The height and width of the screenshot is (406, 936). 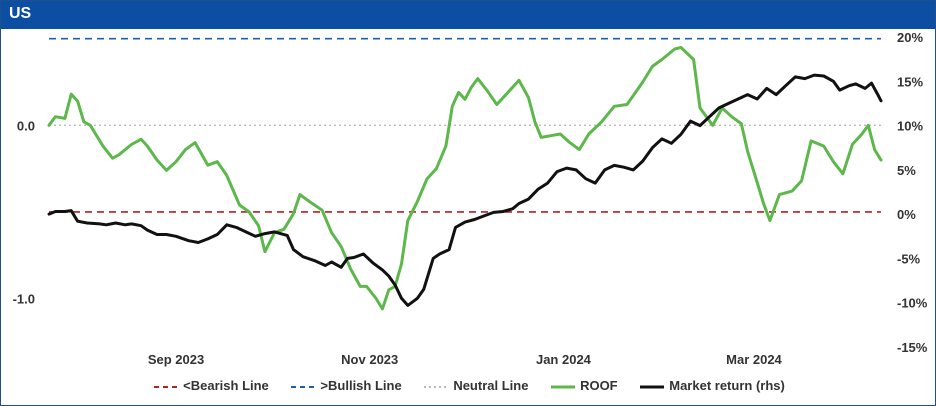 What do you see at coordinates (599, 385) in the screenshot?
I see `legend-label-roof: ROOF` at bounding box center [599, 385].